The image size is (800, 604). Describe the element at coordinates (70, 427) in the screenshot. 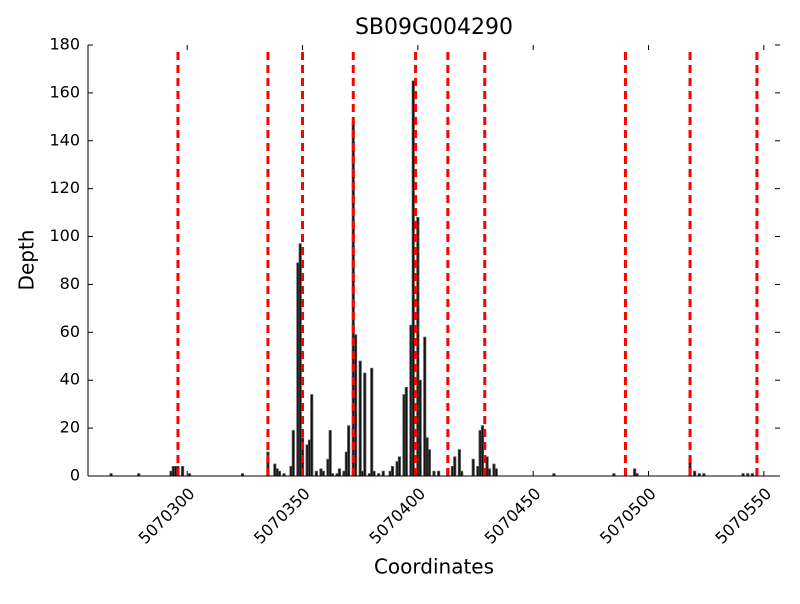

I see `y-tick-label: 20` at that location.